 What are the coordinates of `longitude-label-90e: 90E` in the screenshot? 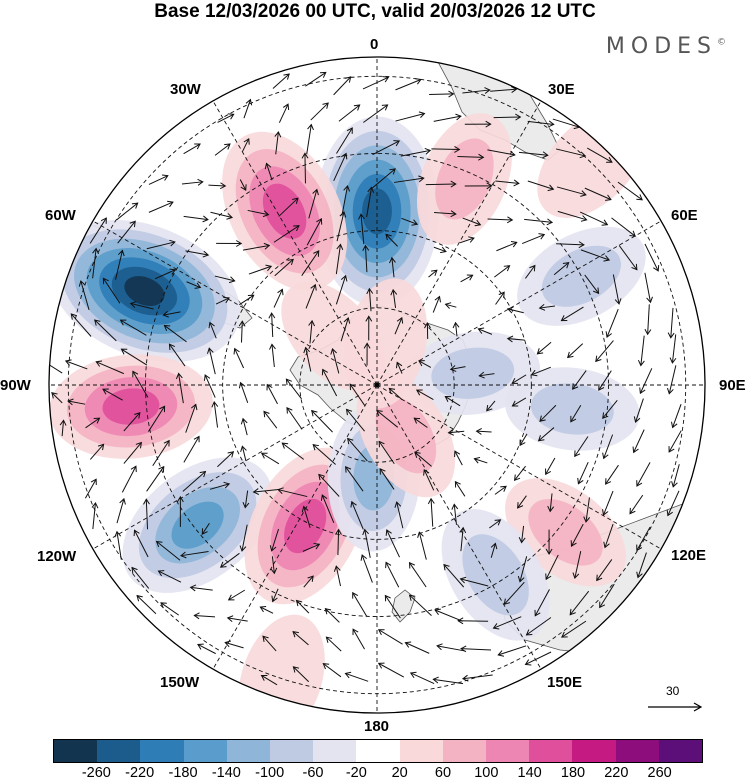 It's located at (732, 385).